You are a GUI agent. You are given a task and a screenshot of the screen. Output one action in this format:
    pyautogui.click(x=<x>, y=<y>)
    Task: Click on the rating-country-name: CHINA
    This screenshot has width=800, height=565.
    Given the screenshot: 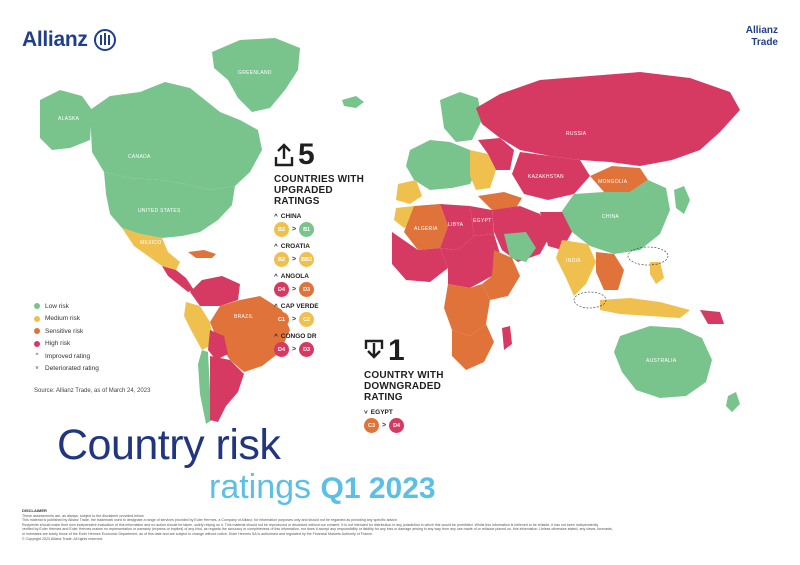 What is the action you would take?
    pyautogui.click(x=291, y=216)
    